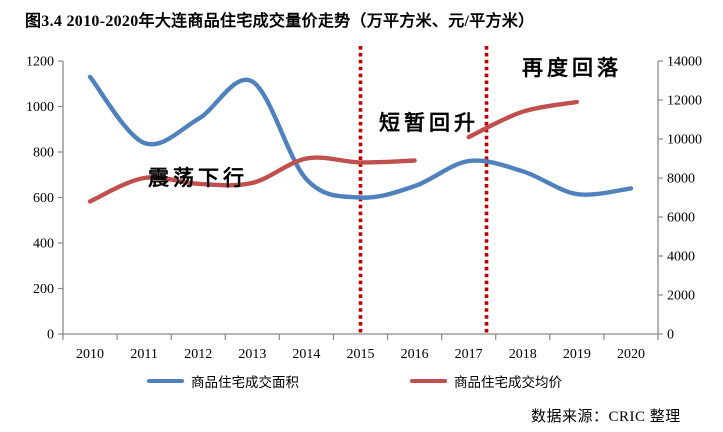  Describe the element at coordinates (681, 257) in the screenshot. I see `right-axis-tick-label: 4000` at that location.